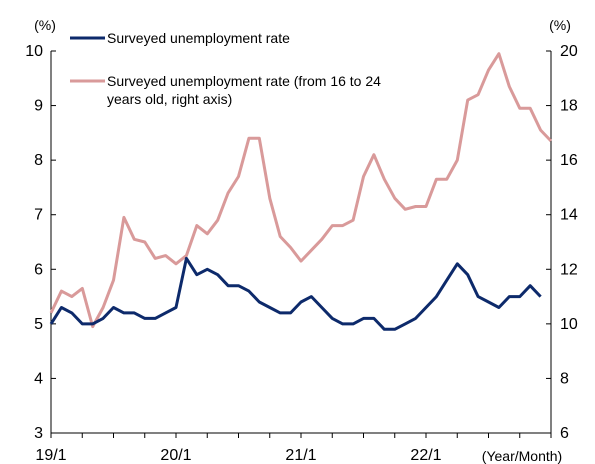 The width and height of the screenshot is (595, 464). Describe the element at coordinates (45, 25) in the screenshot. I see `left-axis-unit: (%)` at that location.